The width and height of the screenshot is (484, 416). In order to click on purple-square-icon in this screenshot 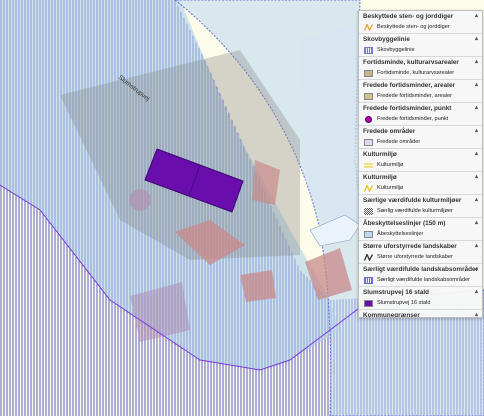, I will do `click(368, 303)`.